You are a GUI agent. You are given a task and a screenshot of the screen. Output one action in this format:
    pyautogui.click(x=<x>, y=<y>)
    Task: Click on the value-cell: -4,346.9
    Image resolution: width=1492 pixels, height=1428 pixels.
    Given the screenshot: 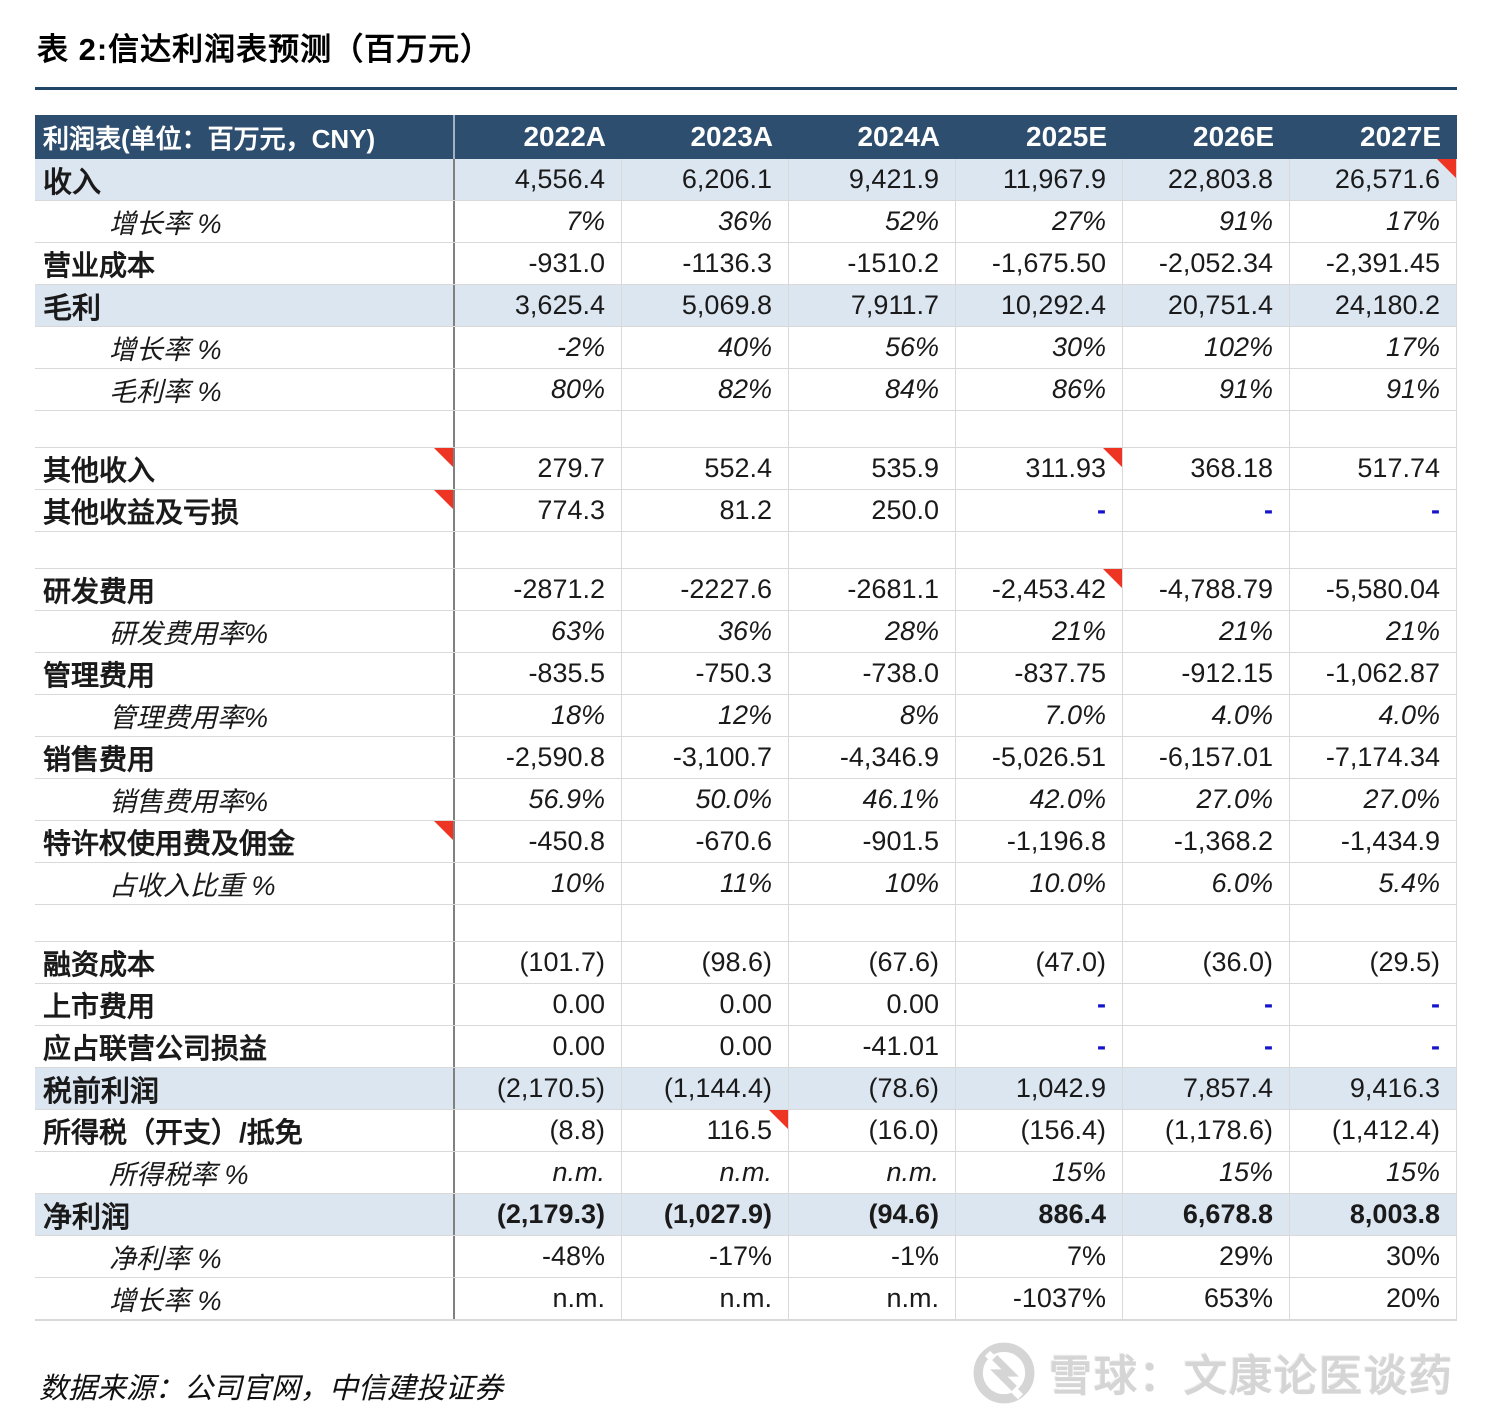 What is the action you would take?
    pyautogui.click(x=872, y=757)
    